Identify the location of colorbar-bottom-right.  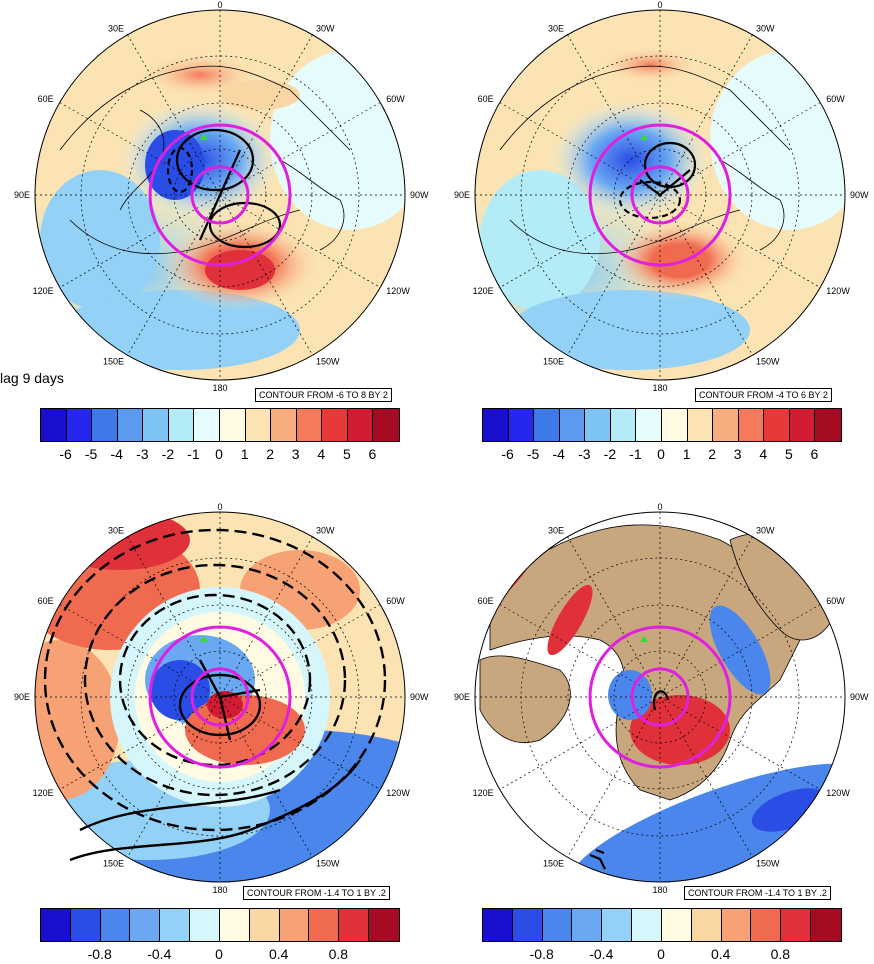
(662, 925).